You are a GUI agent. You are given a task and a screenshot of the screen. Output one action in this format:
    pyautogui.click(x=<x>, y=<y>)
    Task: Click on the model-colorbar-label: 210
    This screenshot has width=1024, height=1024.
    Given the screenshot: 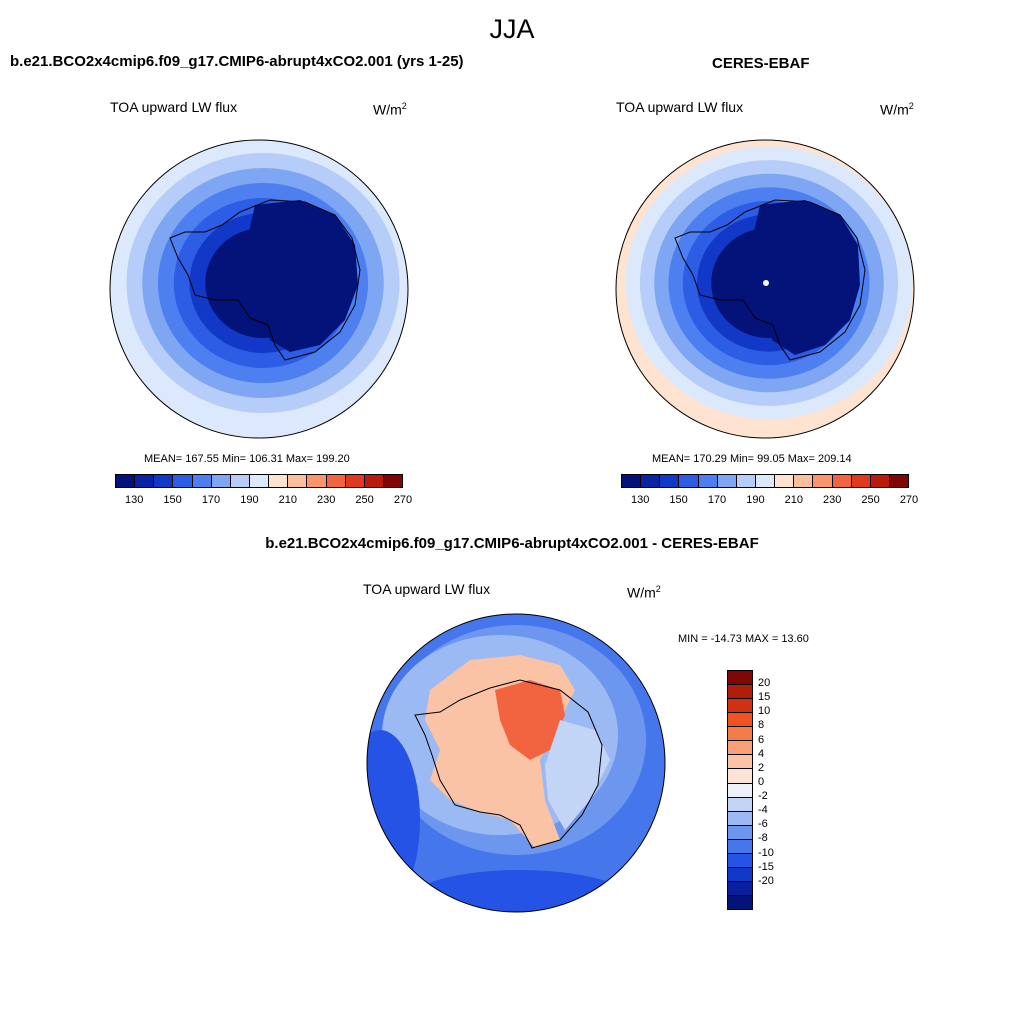 What is the action you would take?
    pyautogui.click(x=287, y=500)
    